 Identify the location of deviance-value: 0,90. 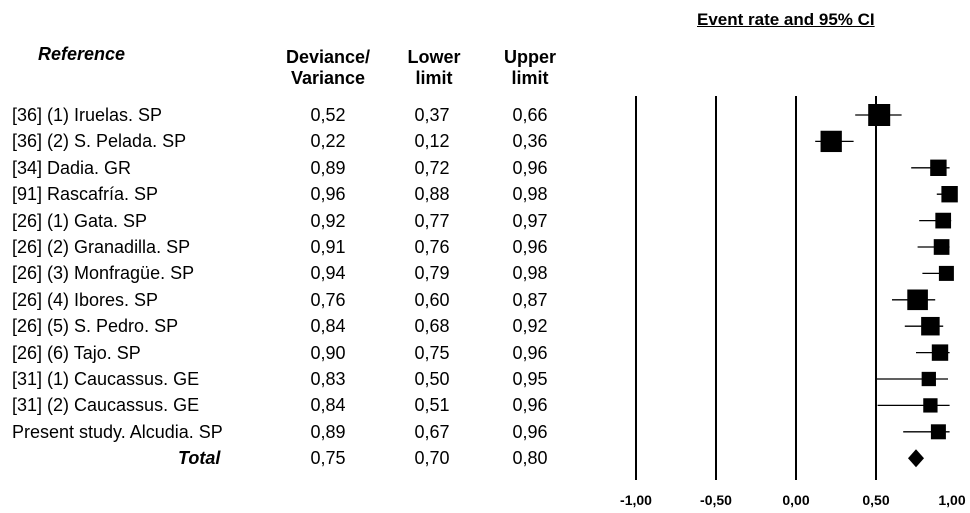
(328, 352).